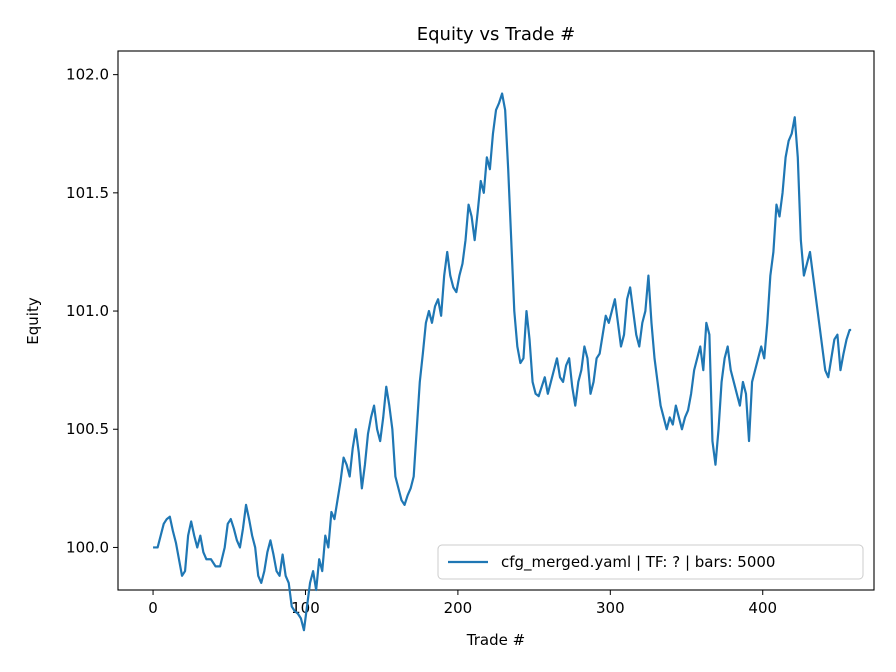 This screenshot has height=672, width=896. What do you see at coordinates (87, 547) in the screenshot?
I see `y-tick-label: 100.0` at bounding box center [87, 547].